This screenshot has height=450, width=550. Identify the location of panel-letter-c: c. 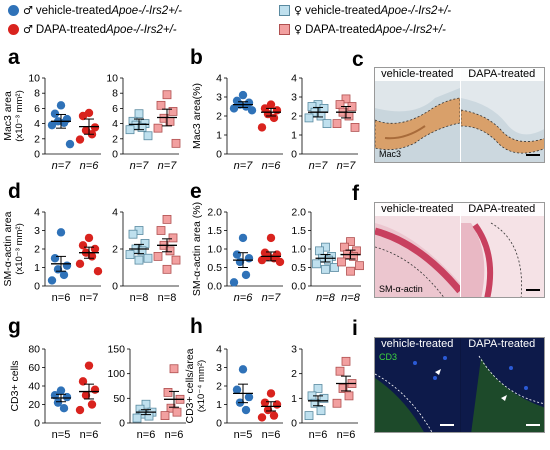
(358, 59).